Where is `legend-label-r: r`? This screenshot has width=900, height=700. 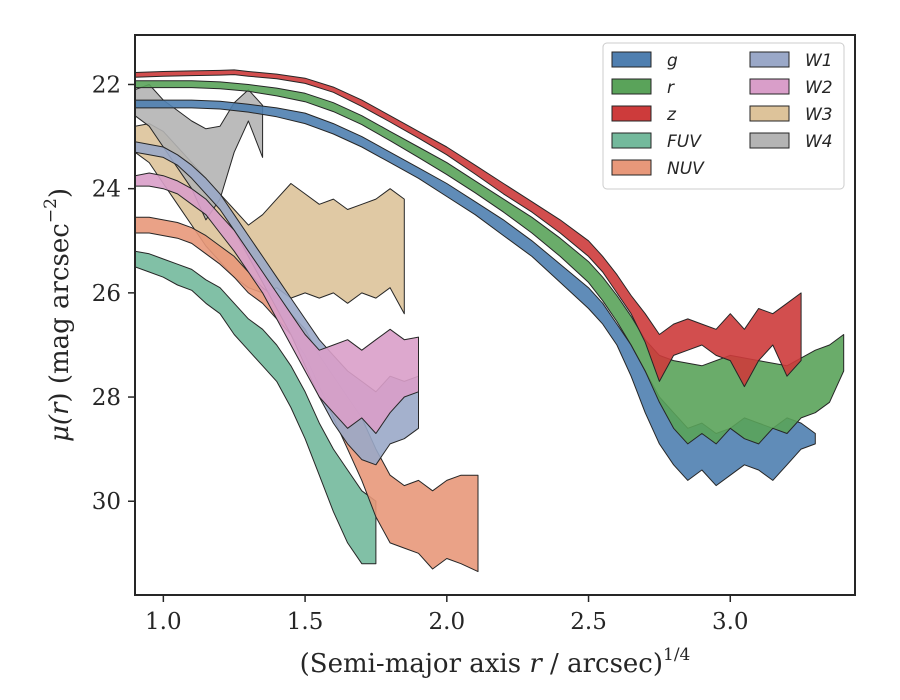 legend-label-r: r is located at coordinates (671, 88).